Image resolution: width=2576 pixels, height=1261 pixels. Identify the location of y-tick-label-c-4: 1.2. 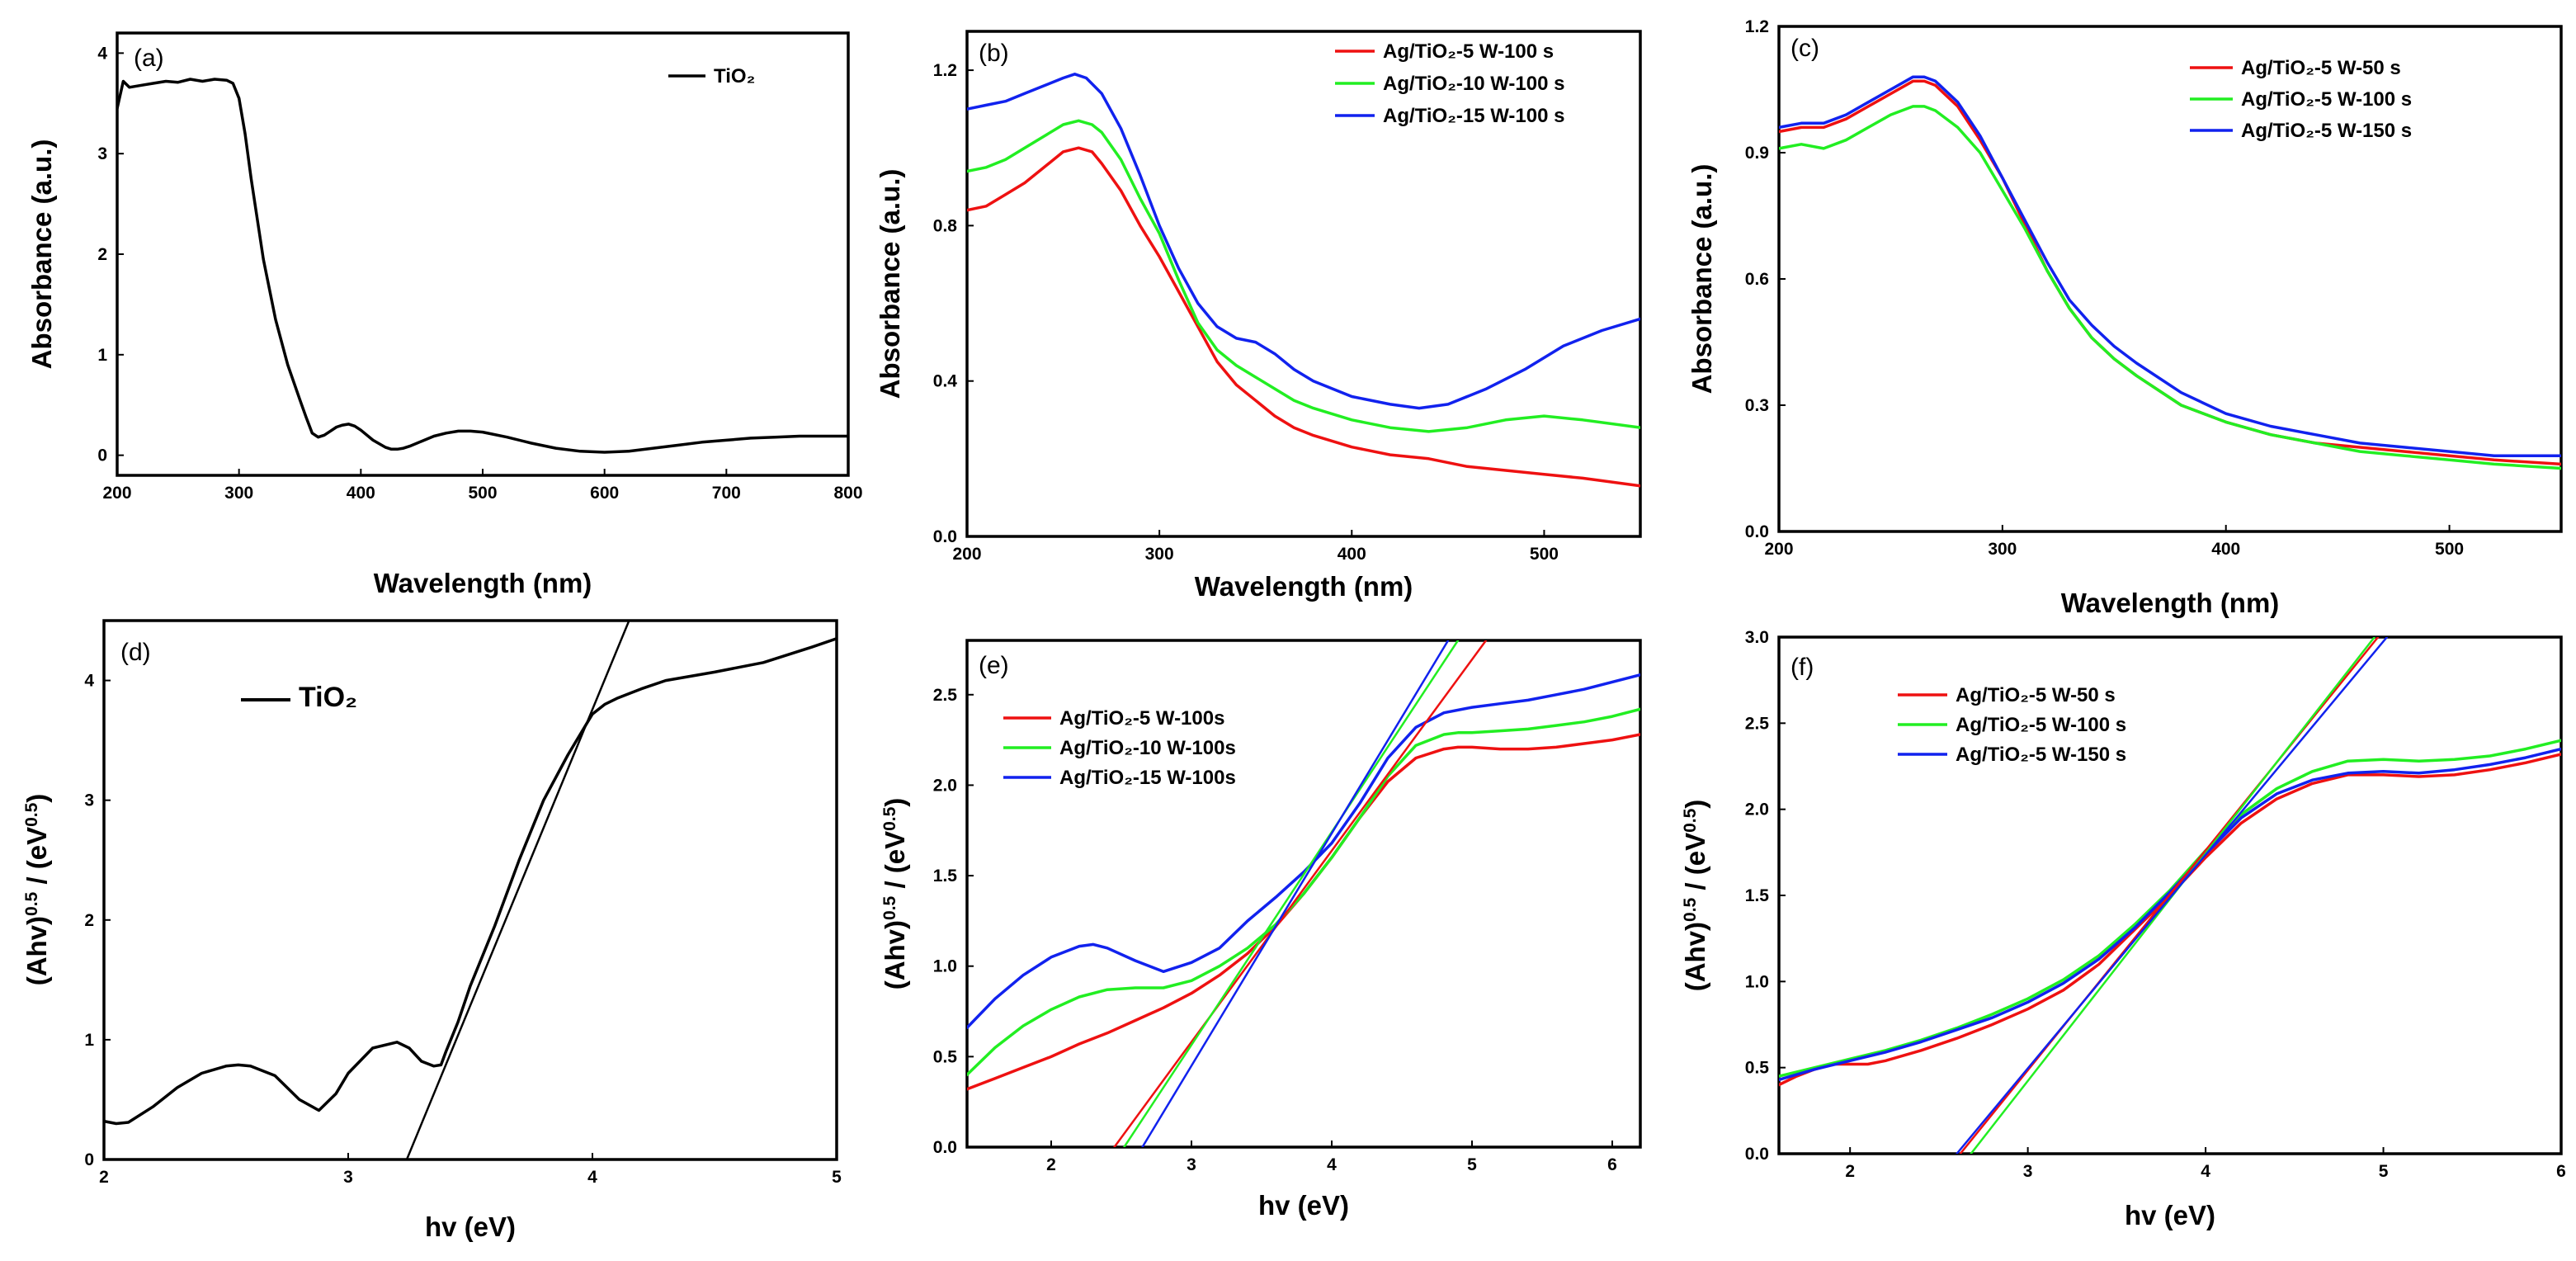
(1757, 26).